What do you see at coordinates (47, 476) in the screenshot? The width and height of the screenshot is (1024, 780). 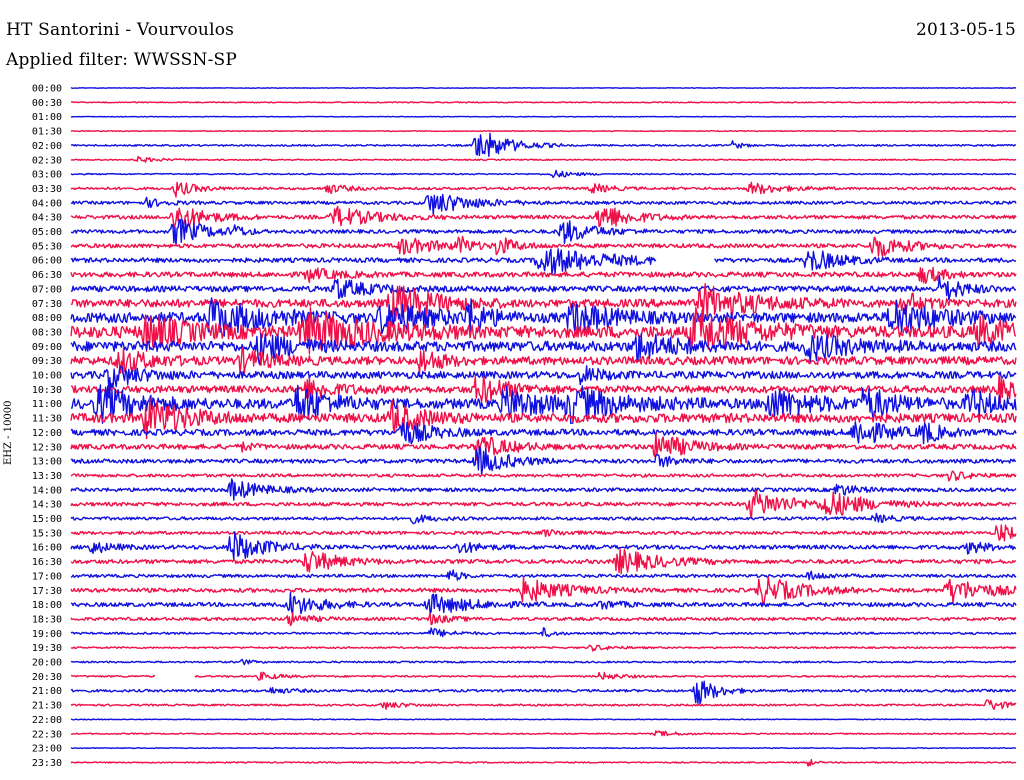 I see `time-label: 13:30` at bounding box center [47, 476].